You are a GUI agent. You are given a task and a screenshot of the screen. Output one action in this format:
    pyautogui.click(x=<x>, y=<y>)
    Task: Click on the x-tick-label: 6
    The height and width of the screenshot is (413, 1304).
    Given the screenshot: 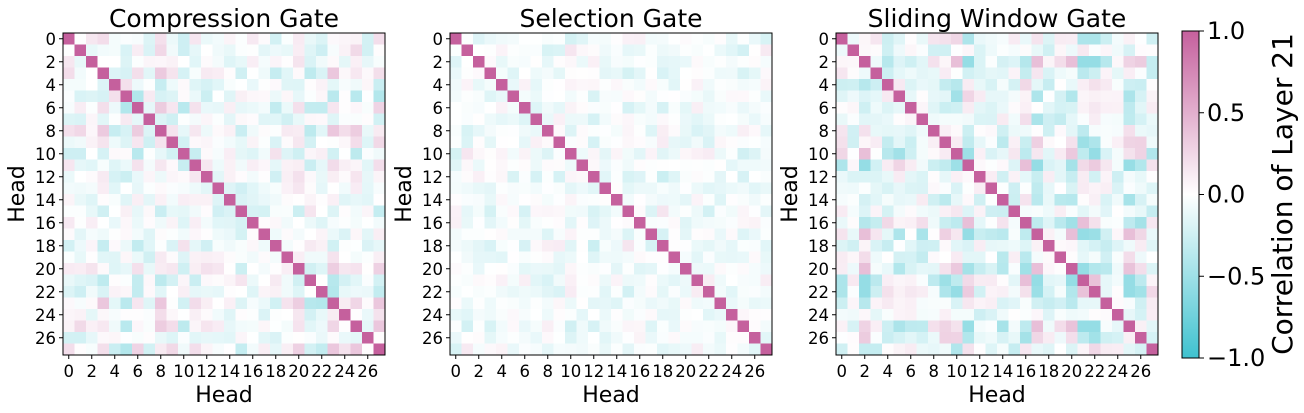 What is the action you would take?
    pyautogui.click(x=911, y=371)
    